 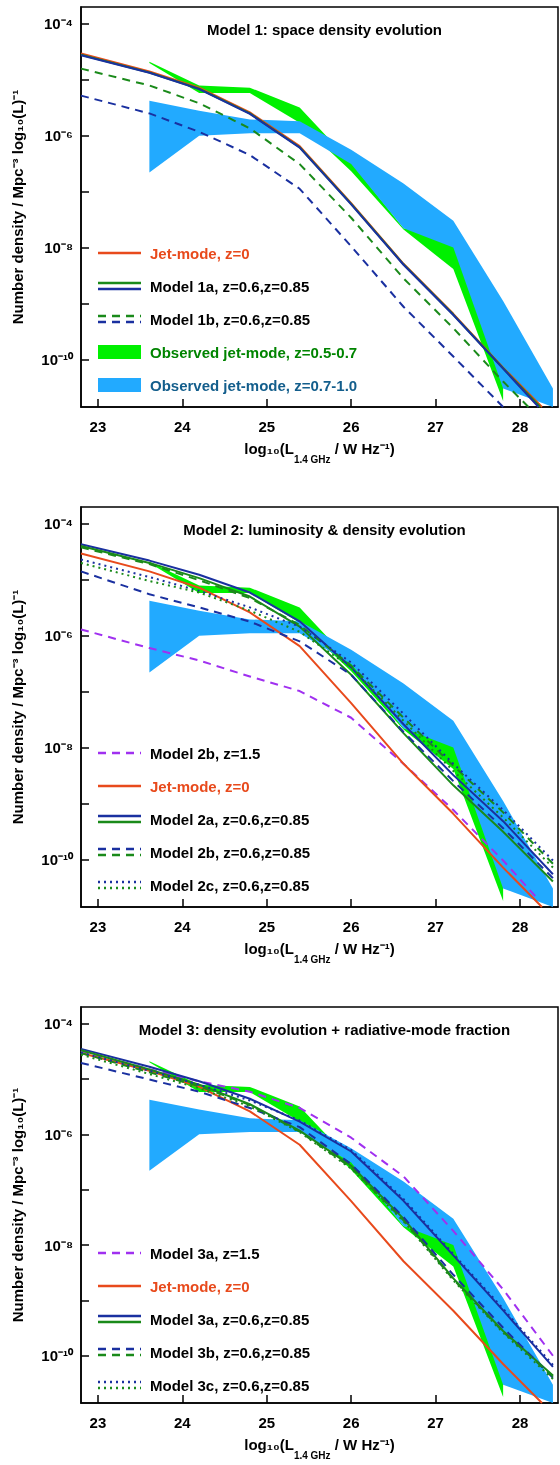 What do you see at coordinates (324, 1029) in the screenshot?
I see `text: Model 3: density evolution + radiative-mode fraction` at bounding box center [324, 1029].